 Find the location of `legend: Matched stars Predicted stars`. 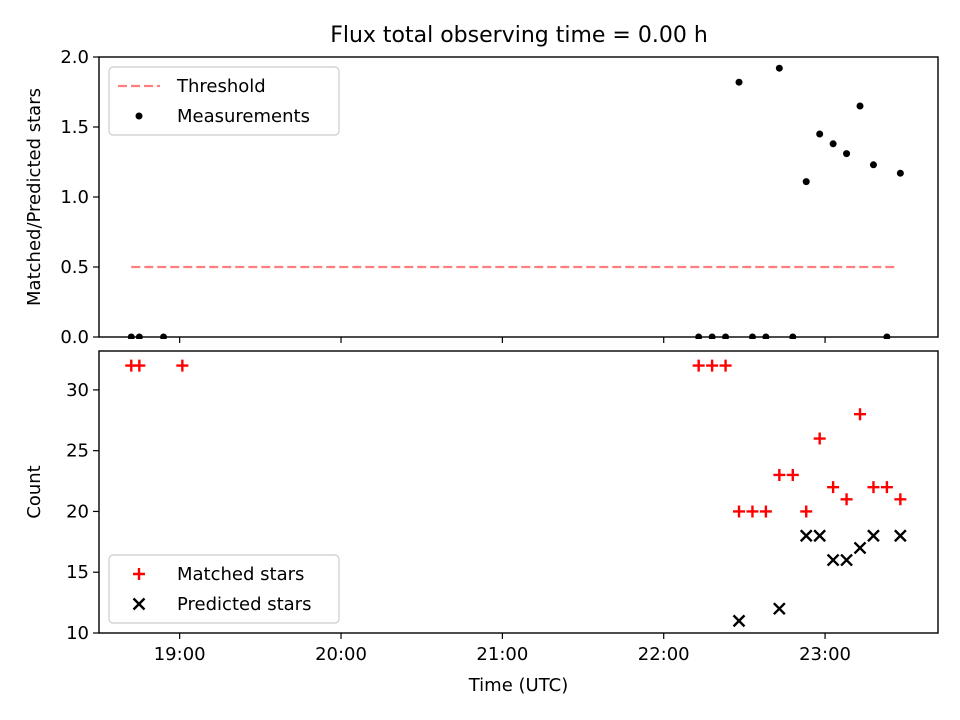

legend: Matched stars Predicted stars is located at coordinates (224, 589).